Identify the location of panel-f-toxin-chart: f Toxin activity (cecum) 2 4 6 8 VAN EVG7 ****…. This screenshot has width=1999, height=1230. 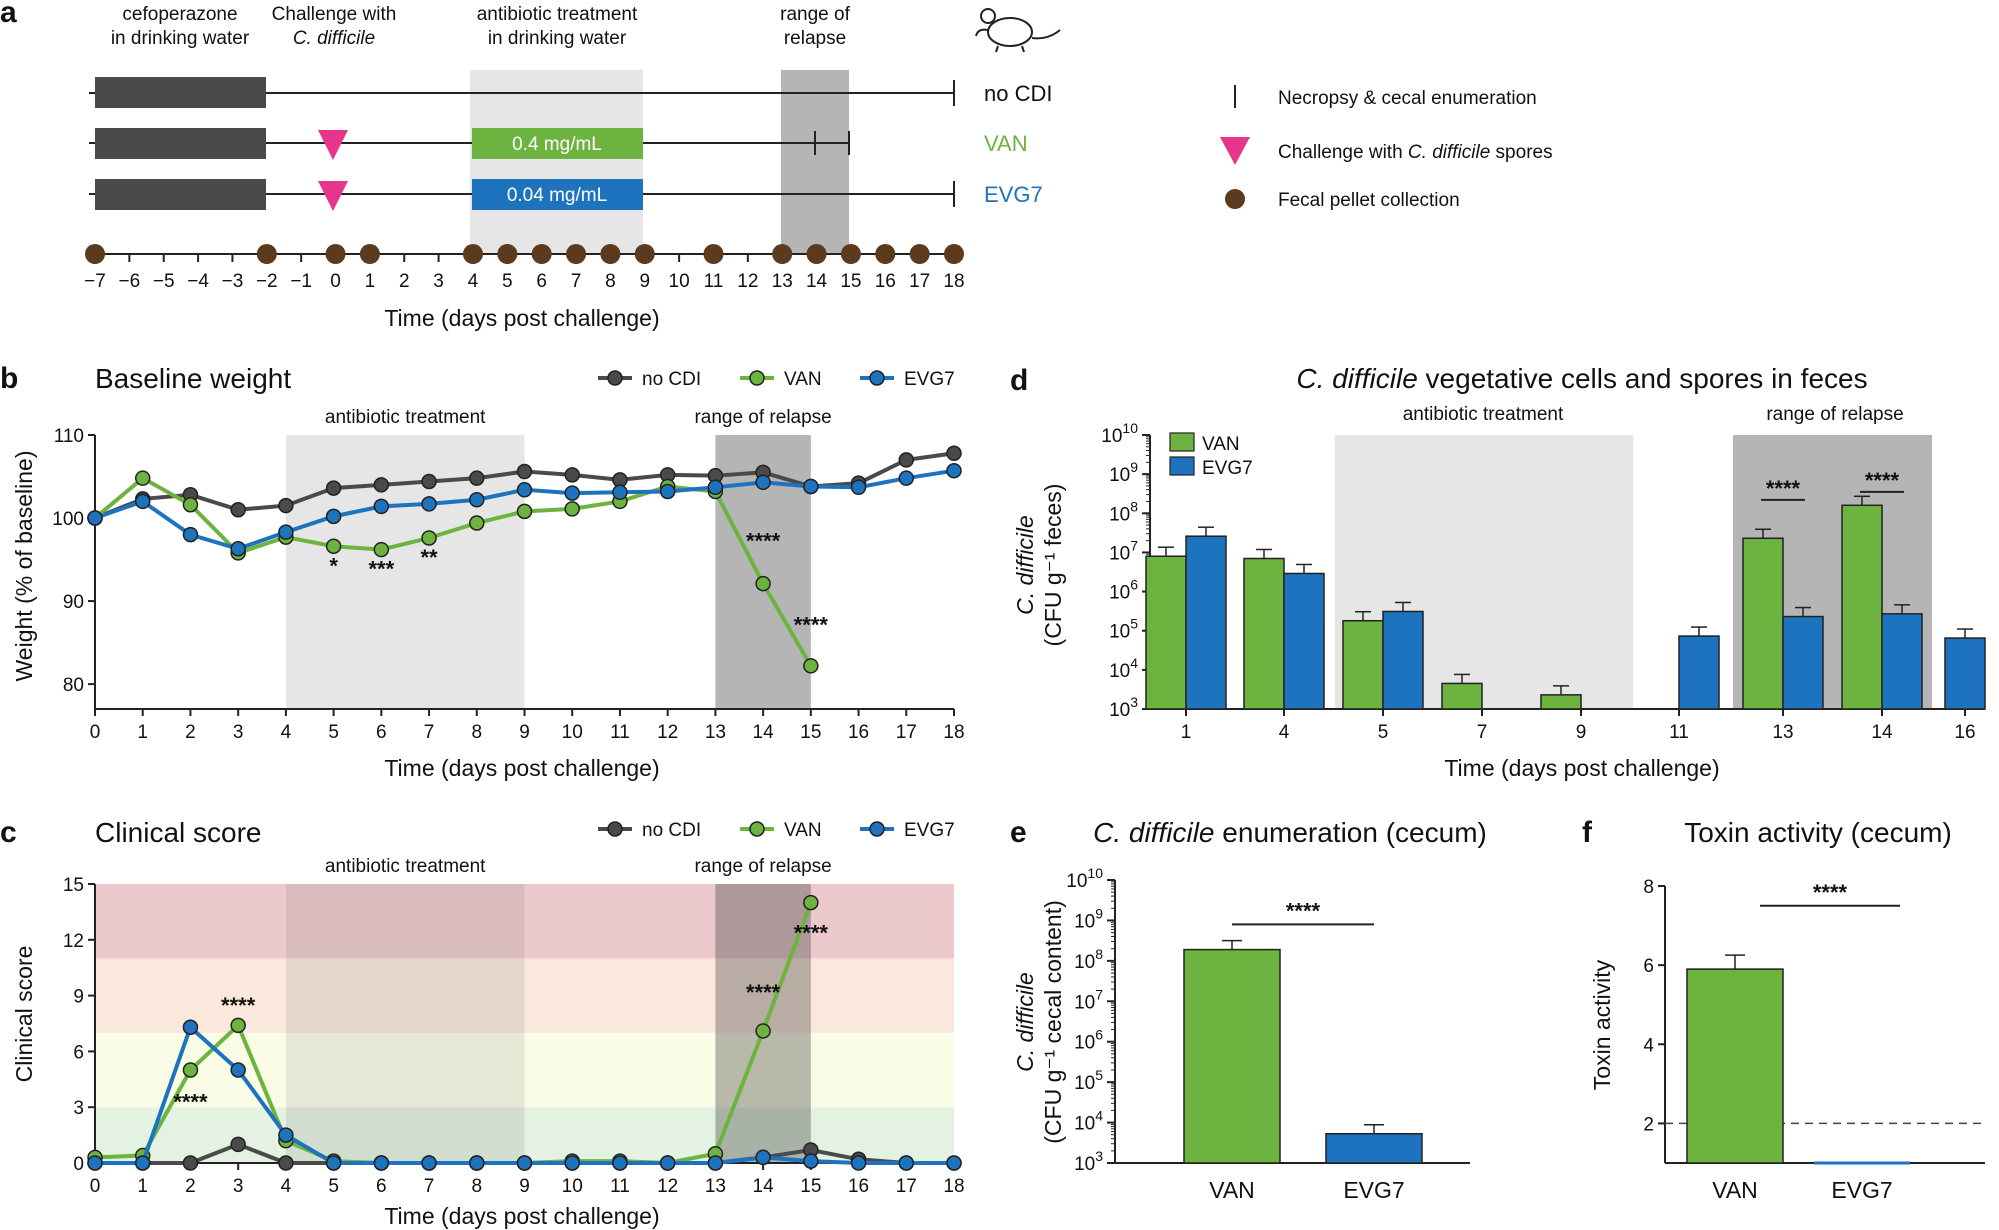
(1783, 1009).